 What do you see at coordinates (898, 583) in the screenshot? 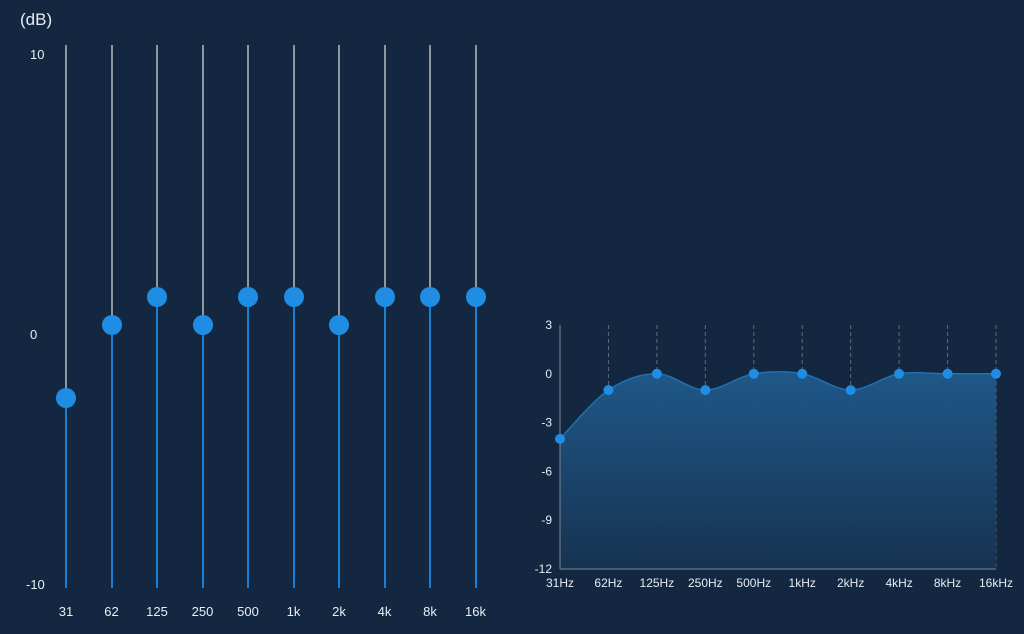
I see `x-tick-label: 4kHz` at bounding box center [898, 583].